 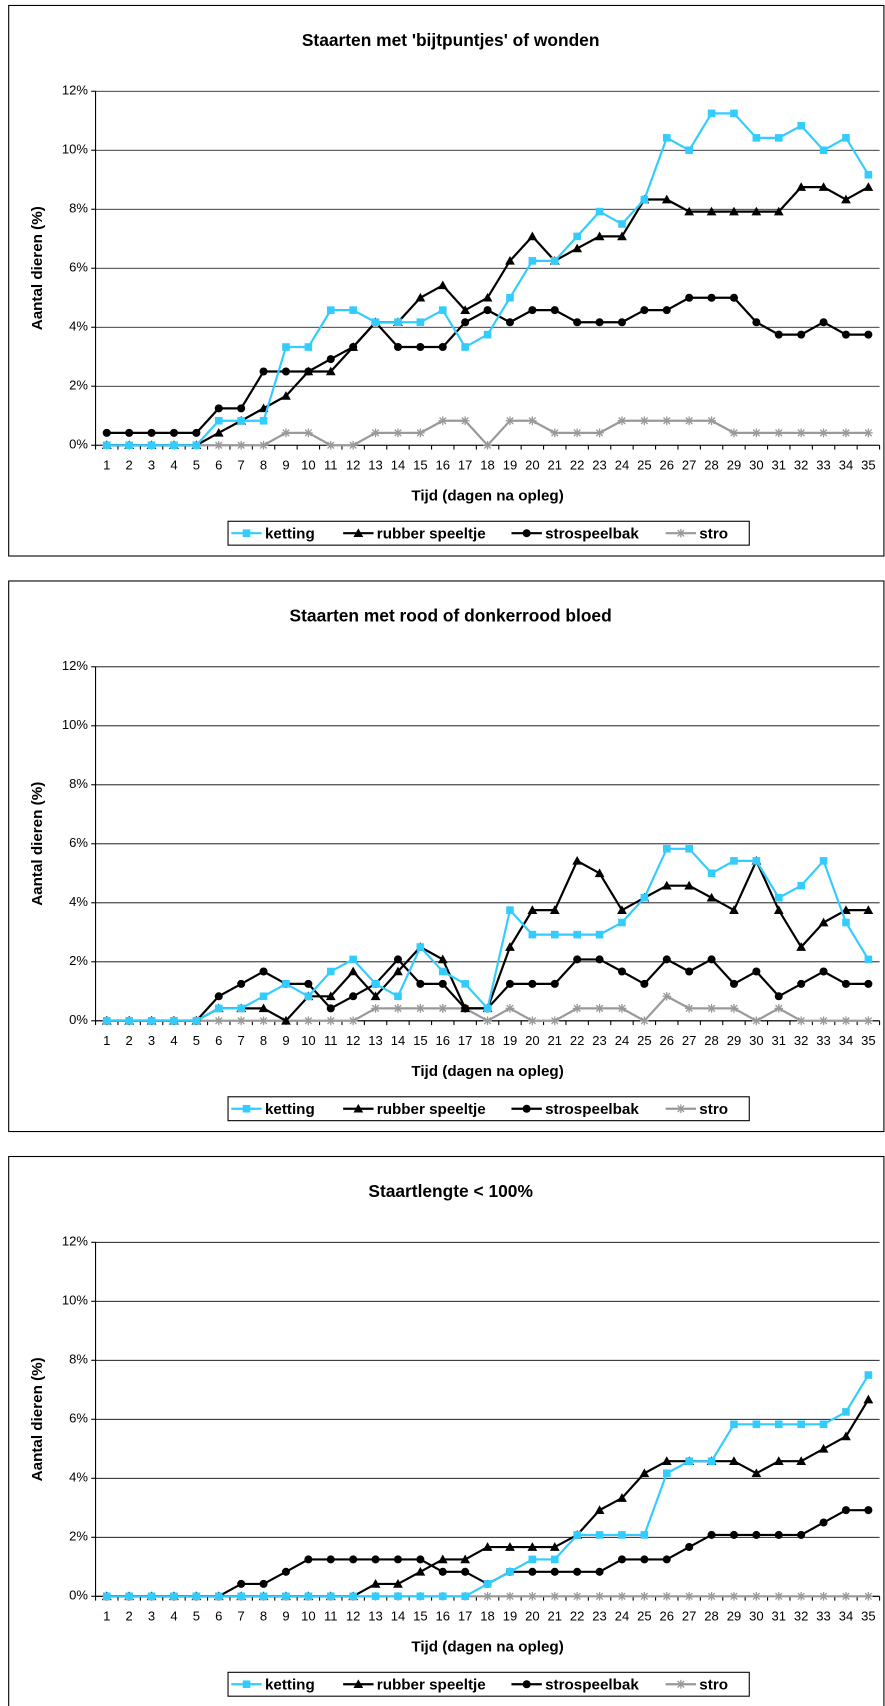 I want to click on x-tick-label: 12, so click(x=353, y=1040).